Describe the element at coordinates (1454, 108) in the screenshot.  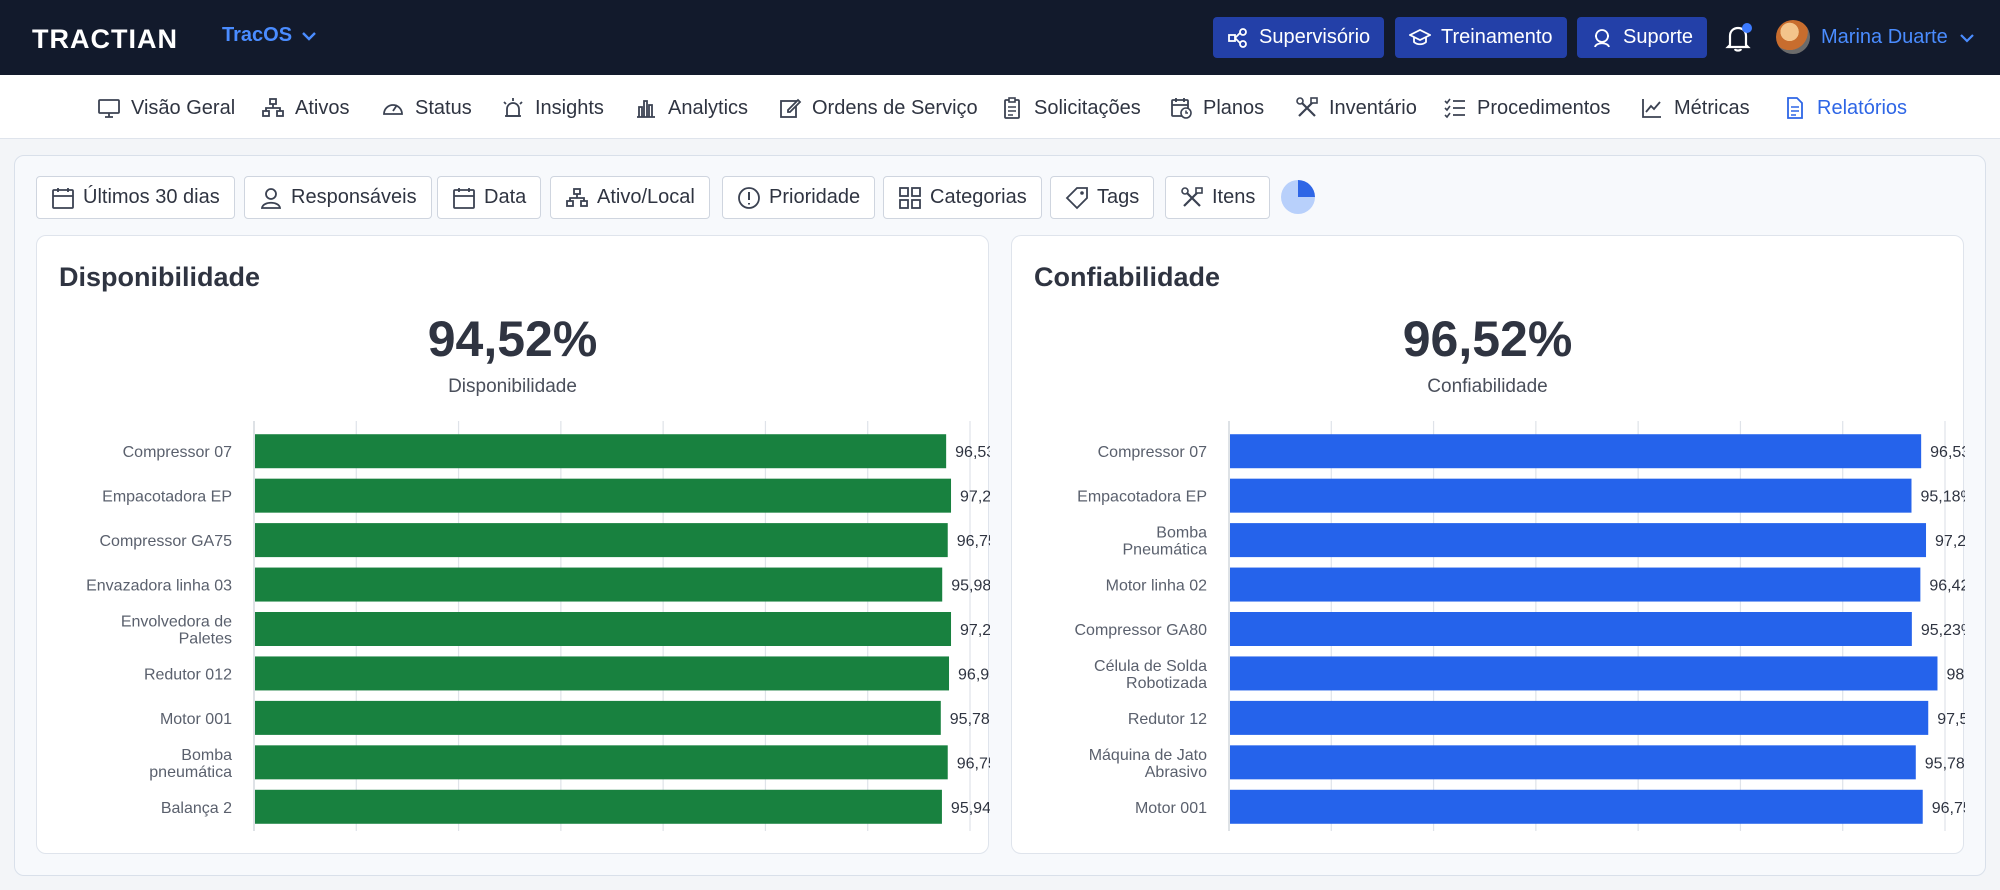
I see `checklist-icon` at that location.